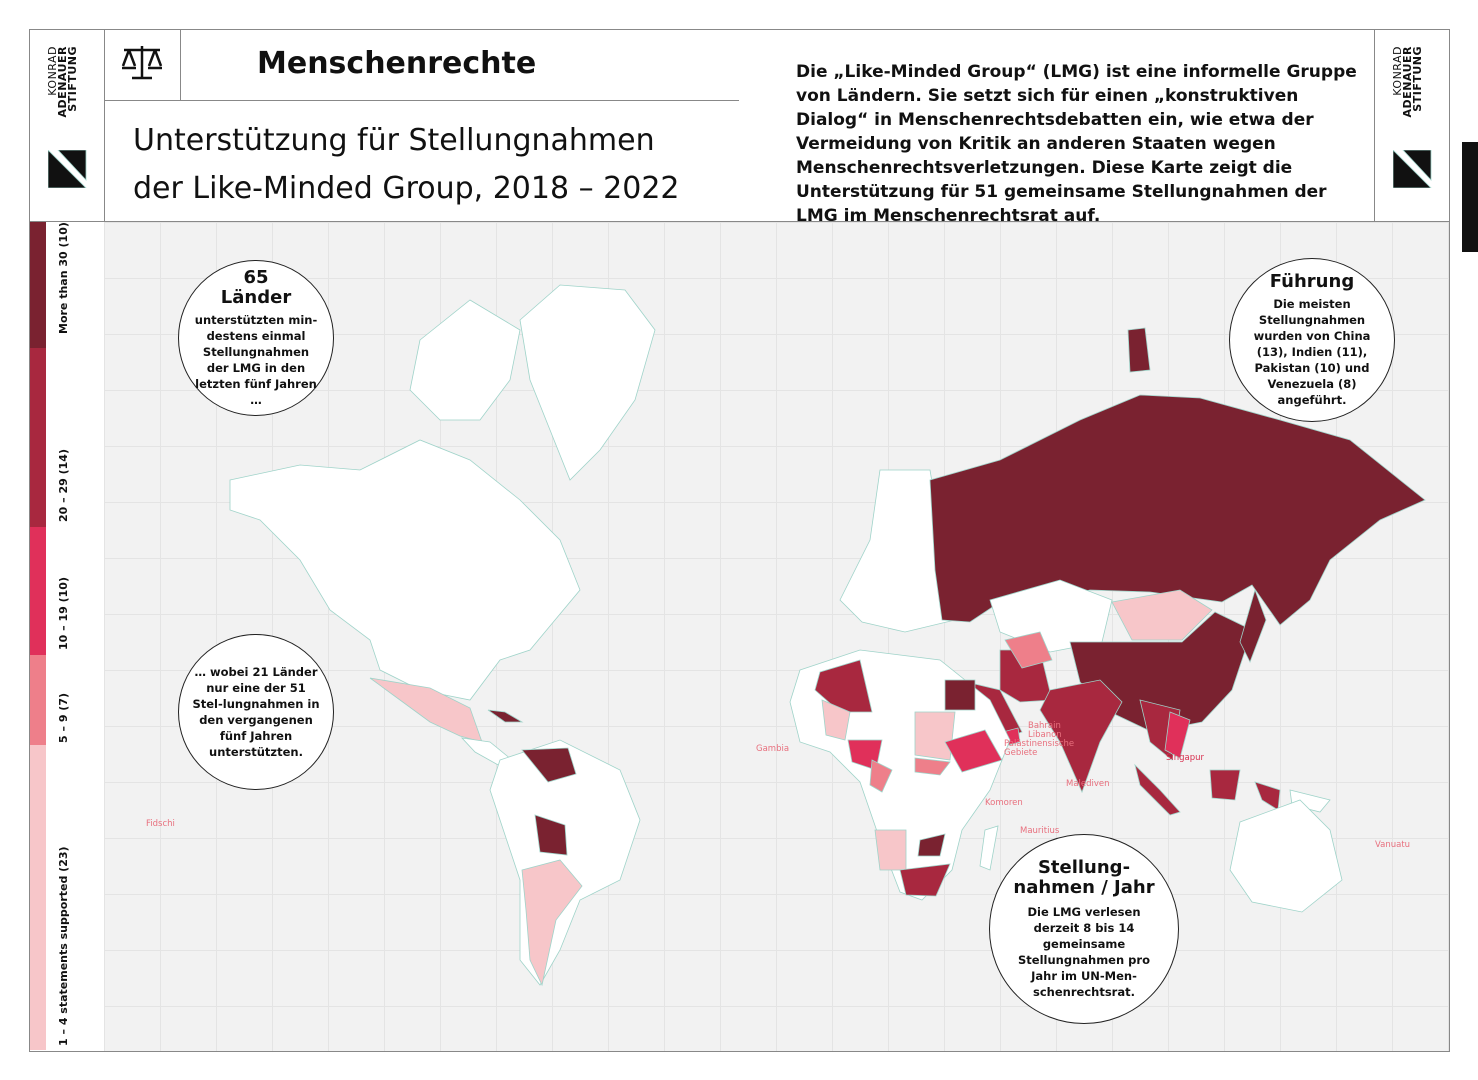  What do you see at coordinates (1004, 803) in the screenshot?
I see `label-komoren: Komoren` at bounding box center [1004, 803].